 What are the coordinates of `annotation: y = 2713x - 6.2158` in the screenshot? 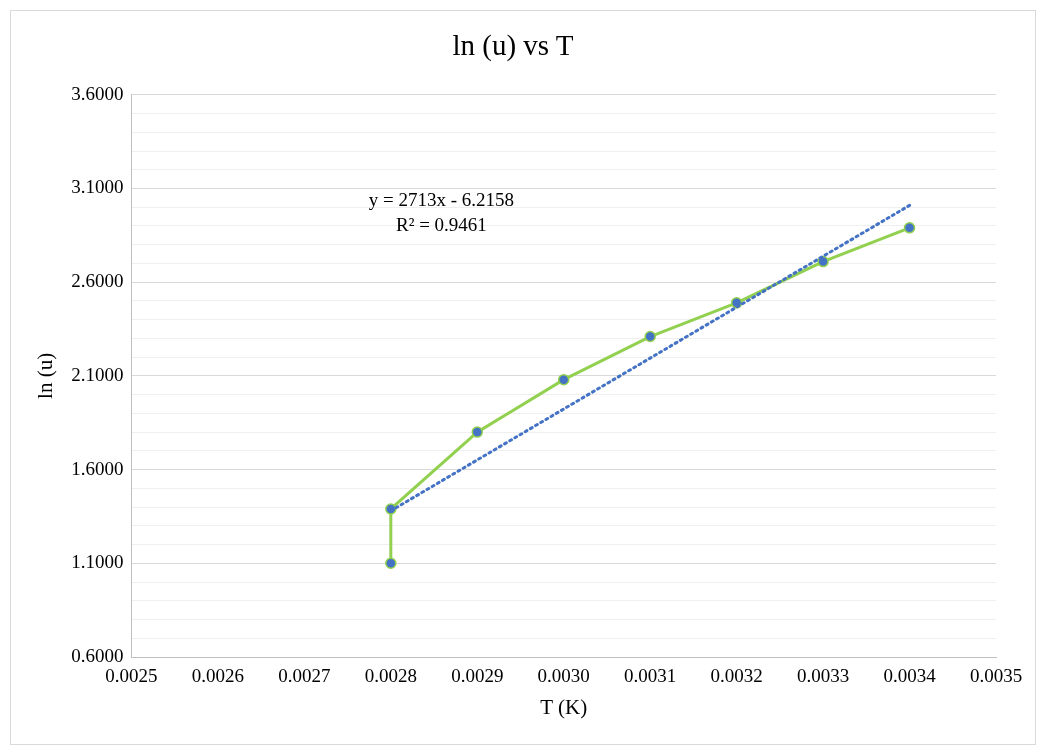 It's located at (441, 199).